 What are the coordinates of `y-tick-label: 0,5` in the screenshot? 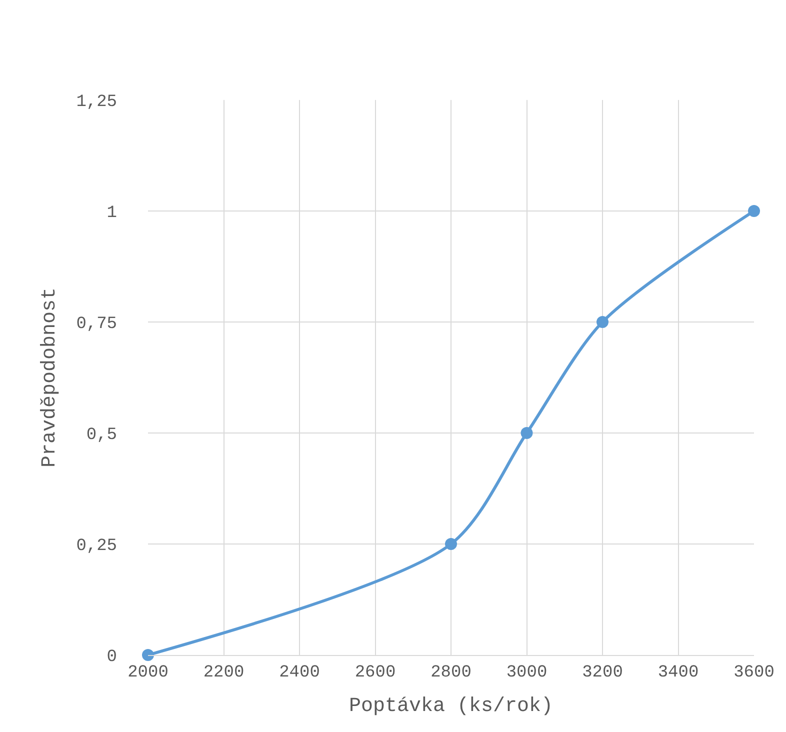 It's located at (101, 435).